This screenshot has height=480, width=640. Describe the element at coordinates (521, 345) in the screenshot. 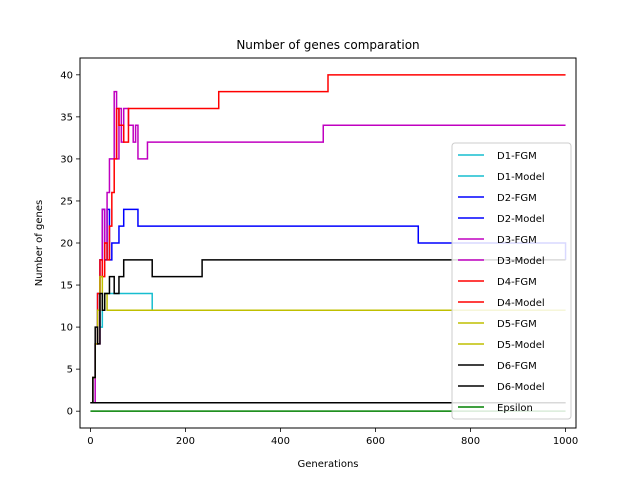

I see `legend-label-d5-model: D5-Model` at that location.